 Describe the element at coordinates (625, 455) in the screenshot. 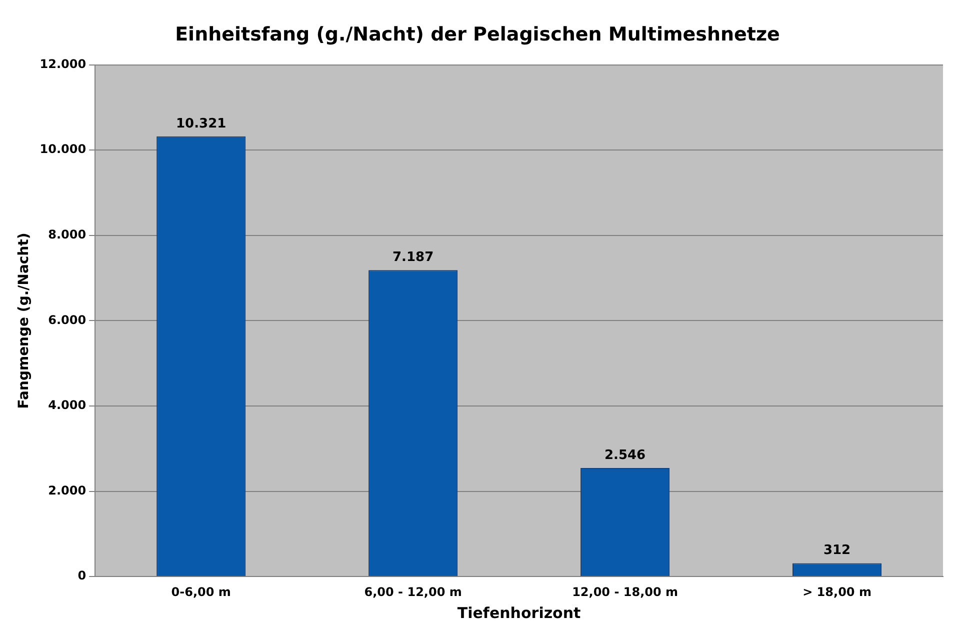

I see `data-label: 2.546` at that location.